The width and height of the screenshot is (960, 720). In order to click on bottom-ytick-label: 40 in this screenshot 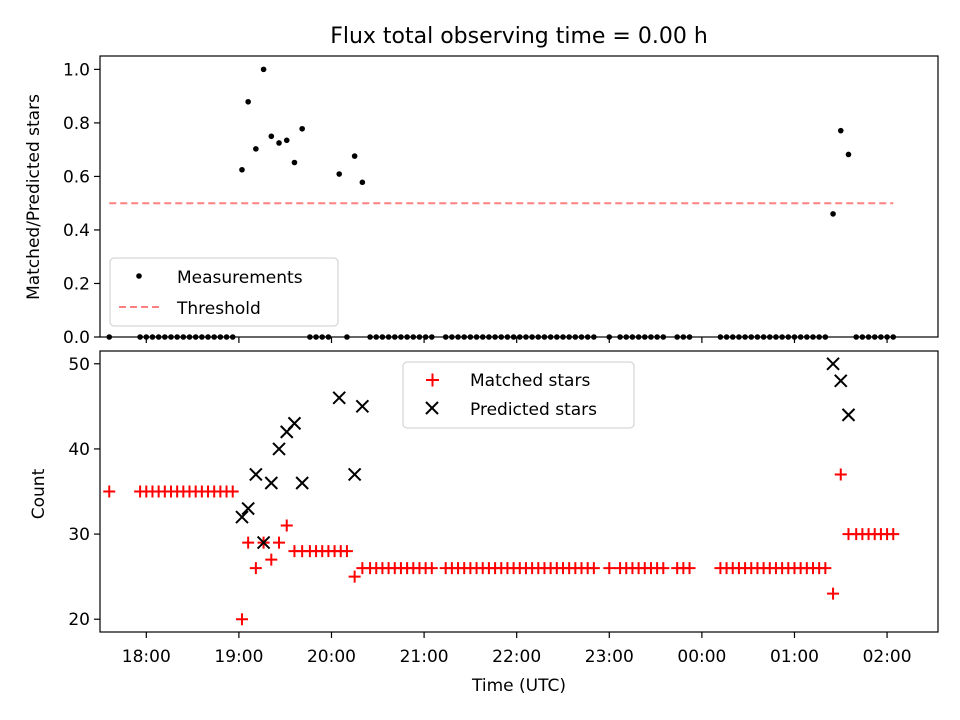, I will do `click(79, 450)`.